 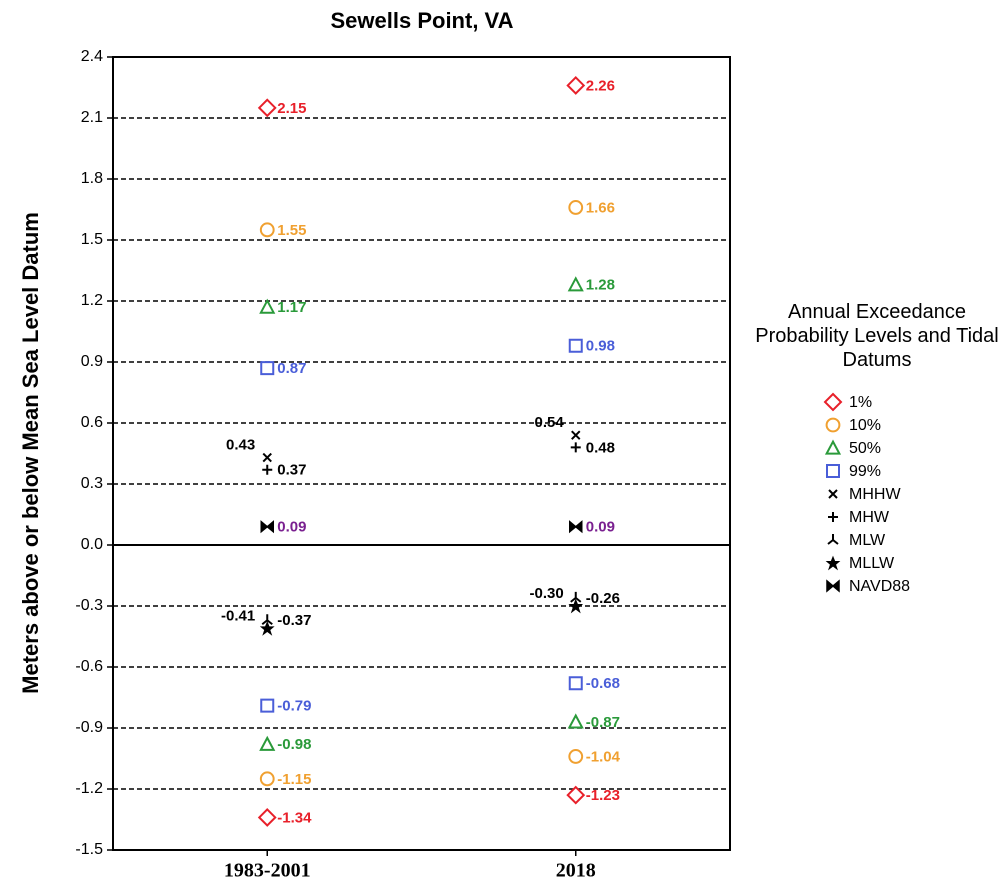 I want to click on legend-label: MLW, so click(x=867, y=540).